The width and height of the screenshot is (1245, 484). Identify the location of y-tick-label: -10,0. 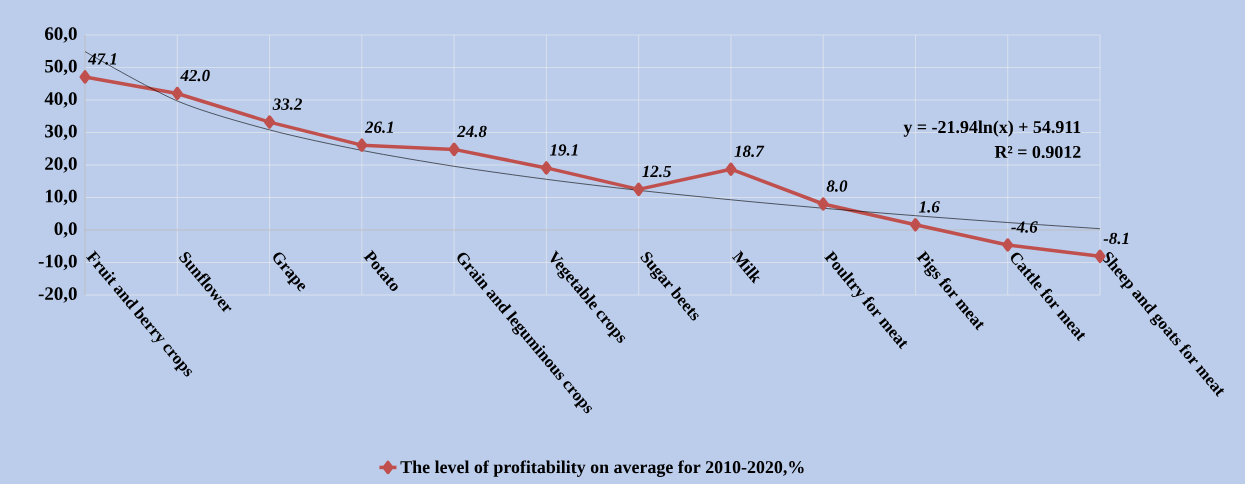
(57, 262).